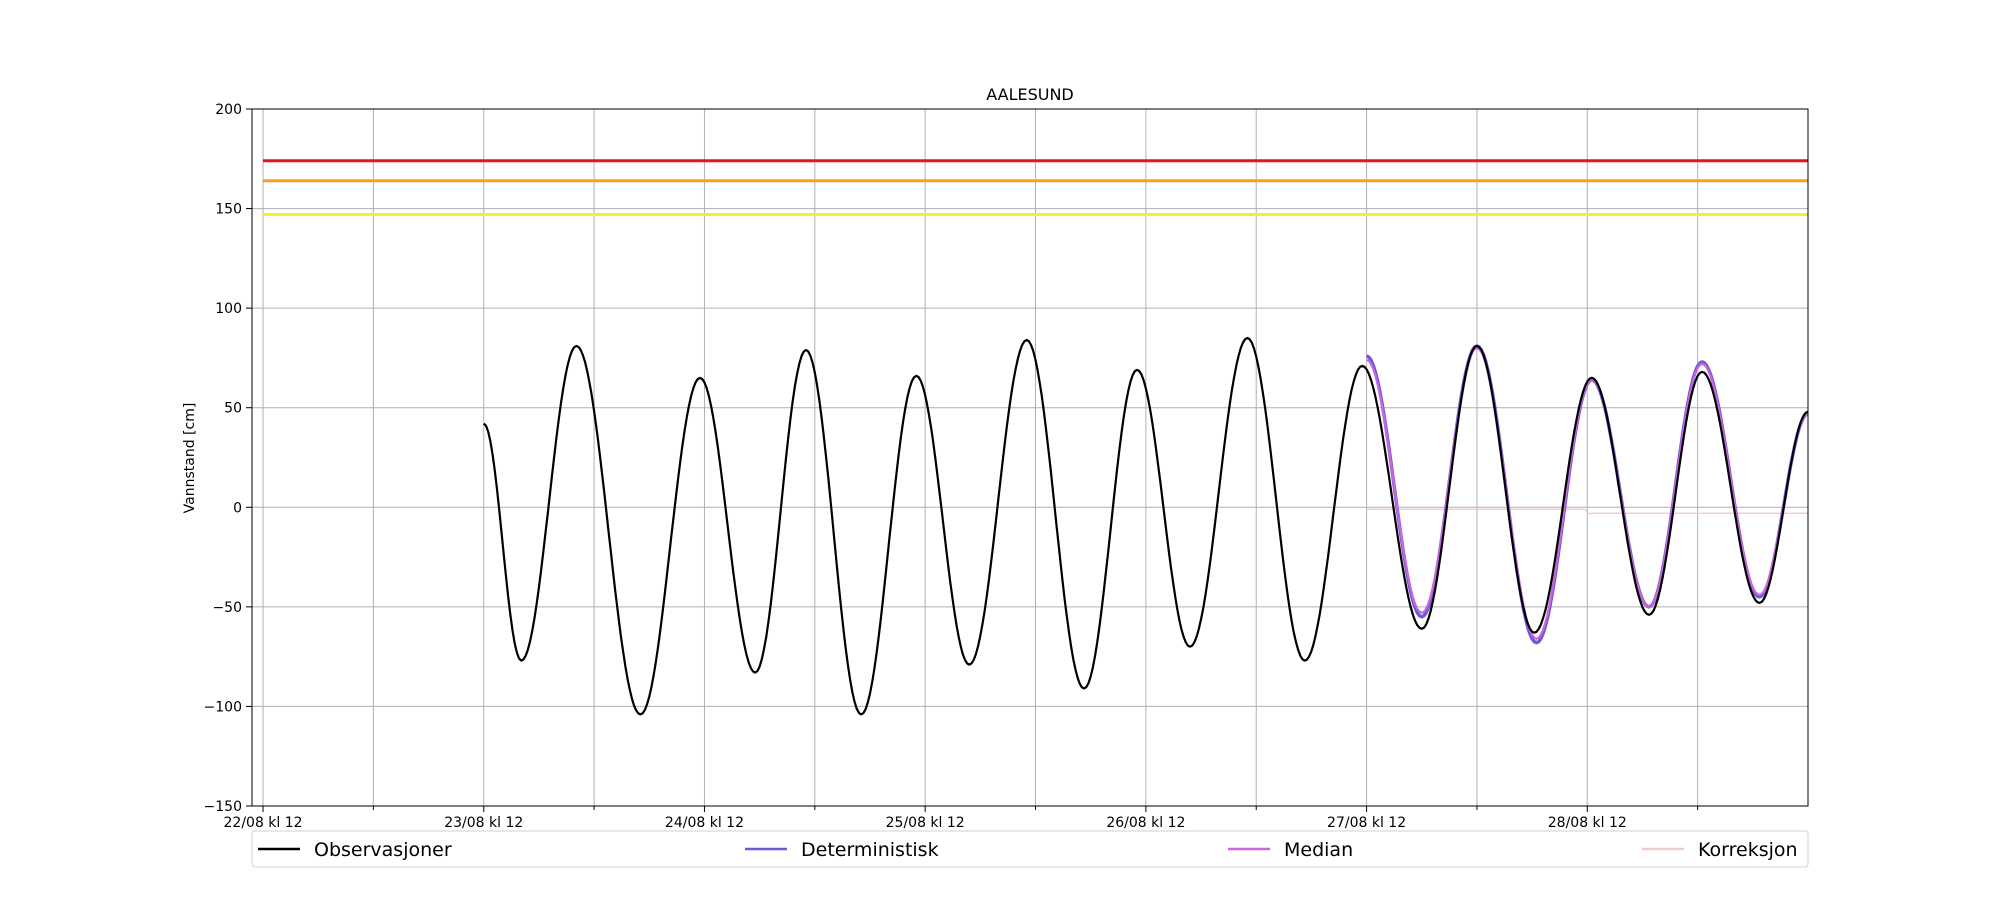 This screenshot has height=900, width=2000. What do you see at coordinates (237, 508) in the screenshot?
I see `y-tick-label: 0` at bounding box center [237, 508].